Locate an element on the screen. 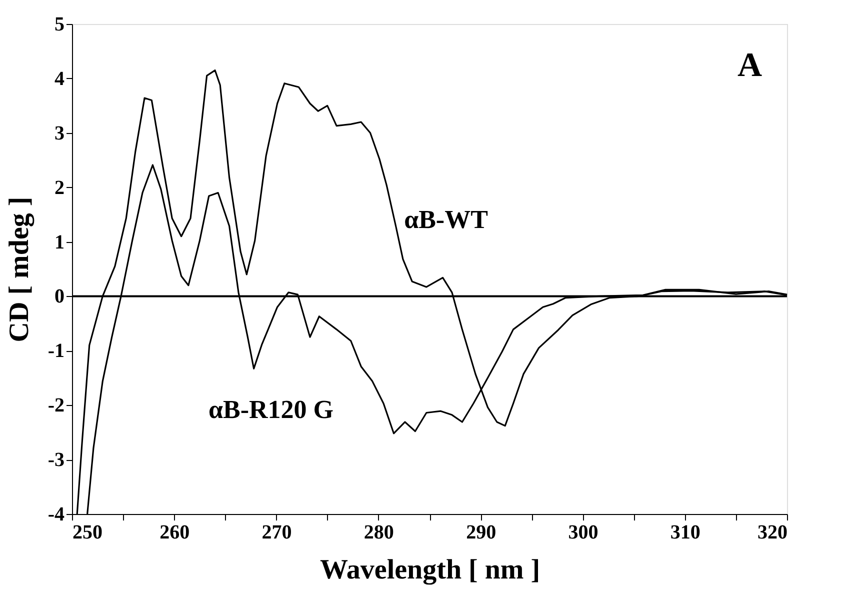 This screenshot has height=606, width=842. y-axis-title: CD [ mdeg ] is located at coordinates (19, 269).